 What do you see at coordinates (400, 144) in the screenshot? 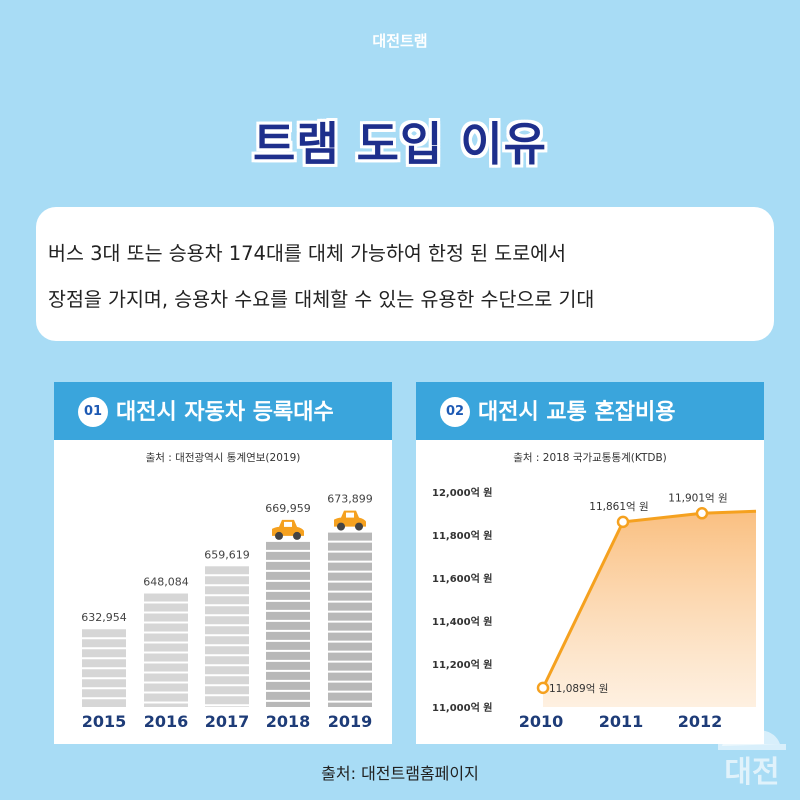
I see `page-title: 트램 도입 이유` at bounding box center [400, 144].